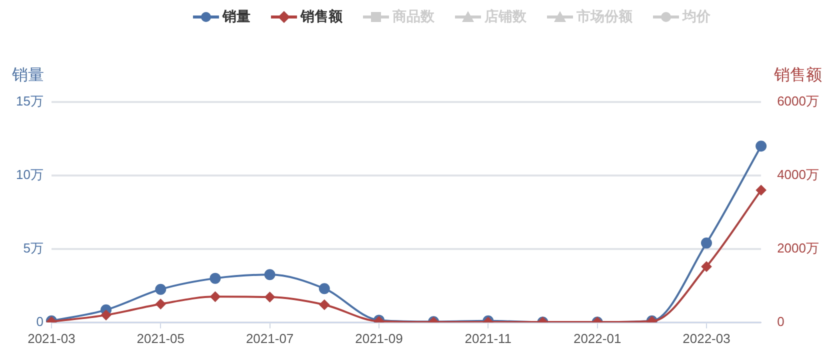  What do you see at coordinates (379, 338) in the screenshot?
I see `x-tick-label: 2021-09` at bounding box center [379, 338].